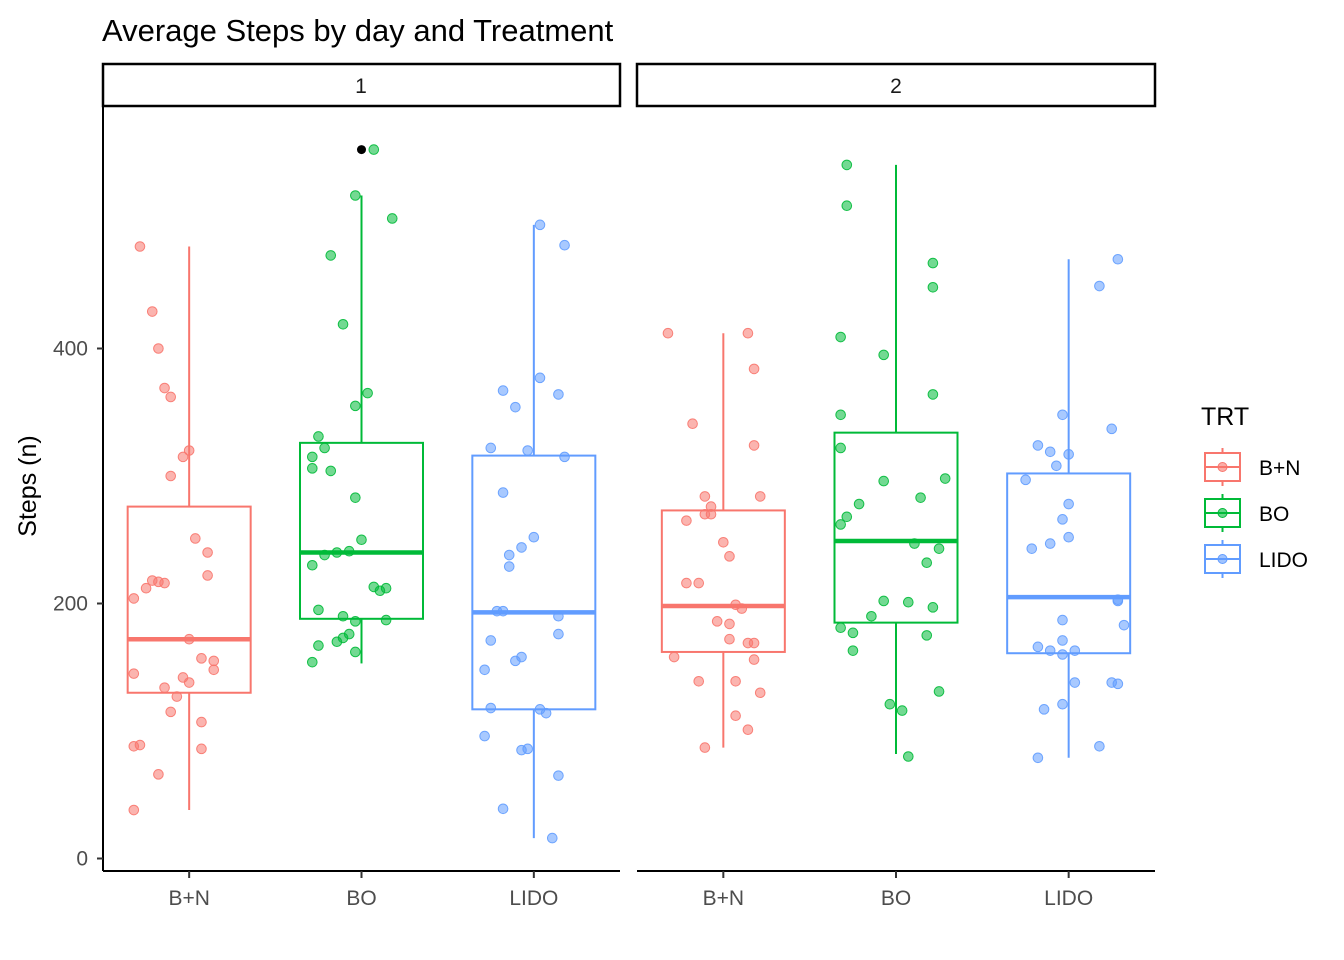 The height and width of the screenshot is (960, 1344). I want to click on legend-item: B+N, so click(1252, 467).